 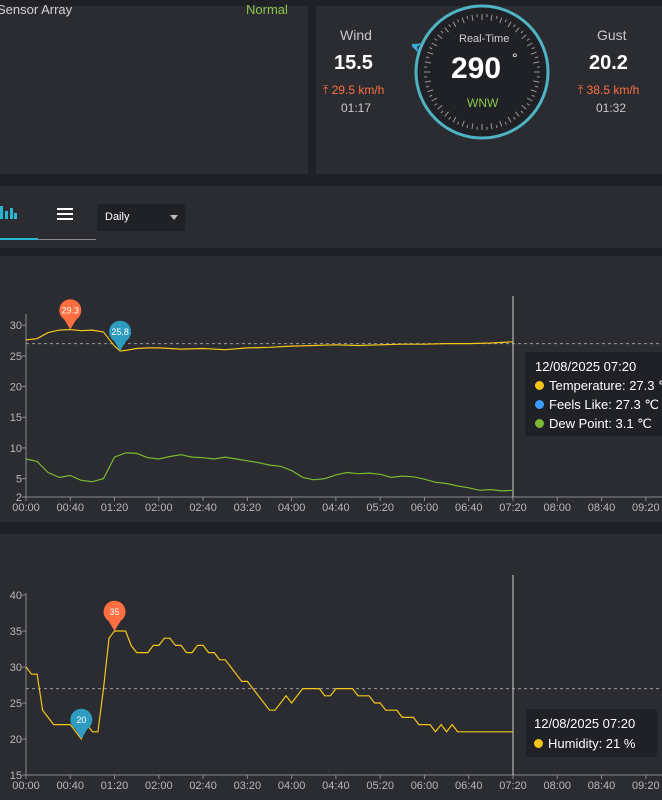 What do you see at coordinates (483, 103) in the screenshot?
I see `direction-text: WNW` at bounding box center [483, 103].